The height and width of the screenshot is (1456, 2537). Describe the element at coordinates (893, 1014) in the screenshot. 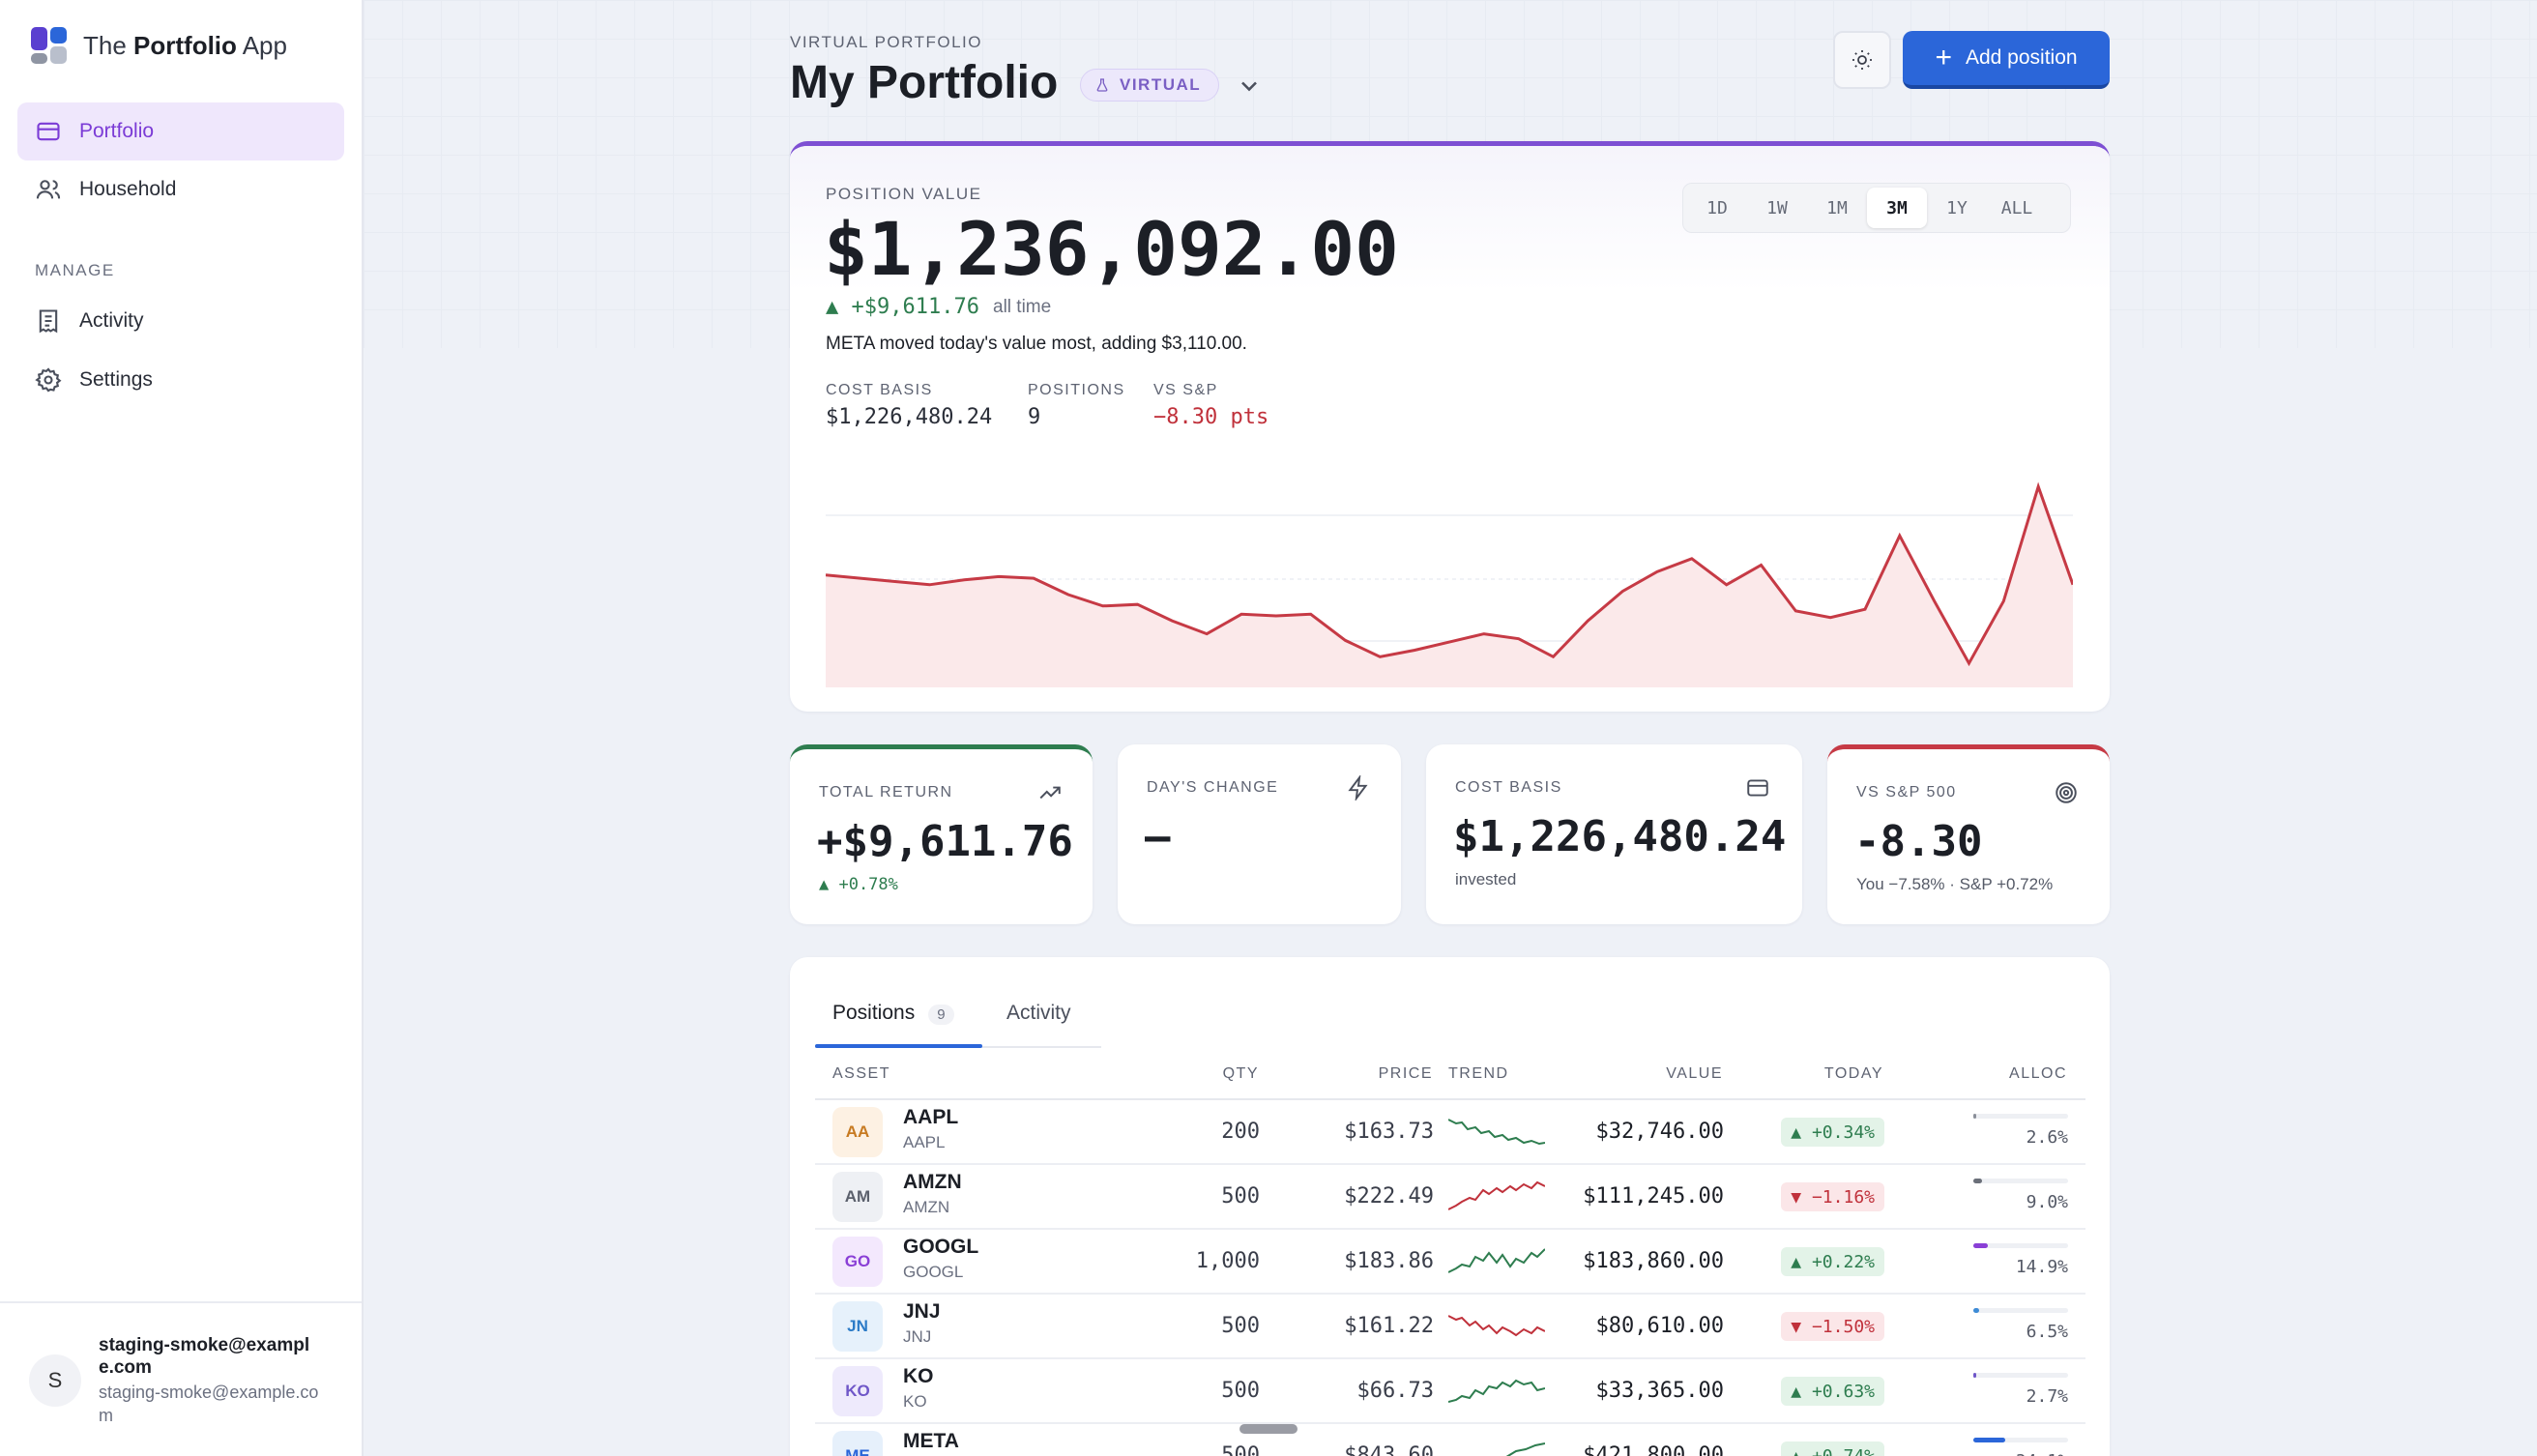

I see `tab-positions: Positions 9` at that location.